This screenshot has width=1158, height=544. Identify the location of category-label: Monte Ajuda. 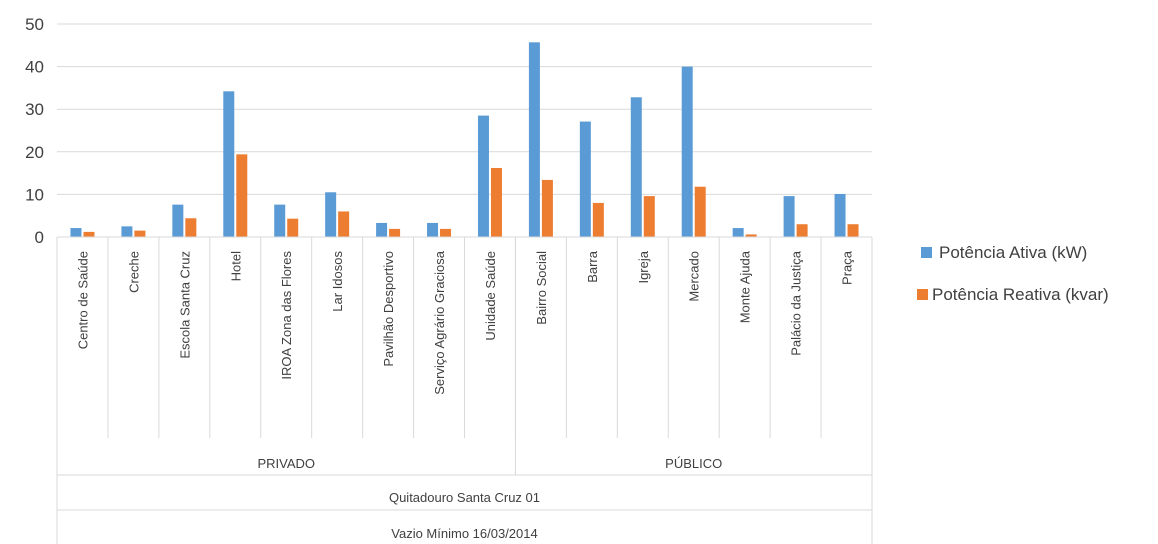
(745, 286).